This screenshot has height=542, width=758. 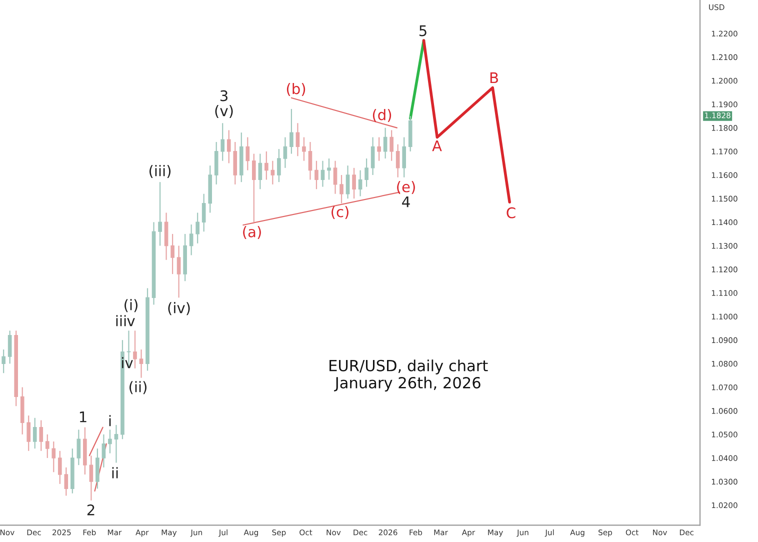 I want to click on annotation: (c), so click(x=340, y=213).